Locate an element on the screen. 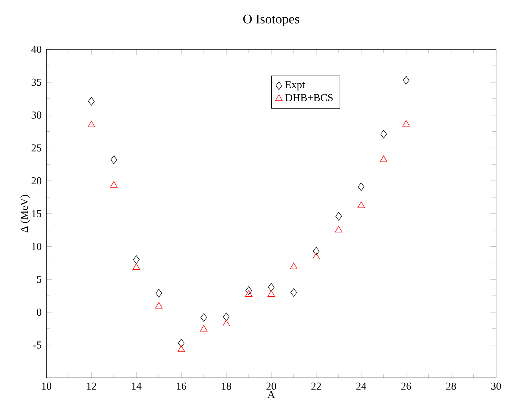  chart-title: O Isotopes is located at coordinates (272, 21).